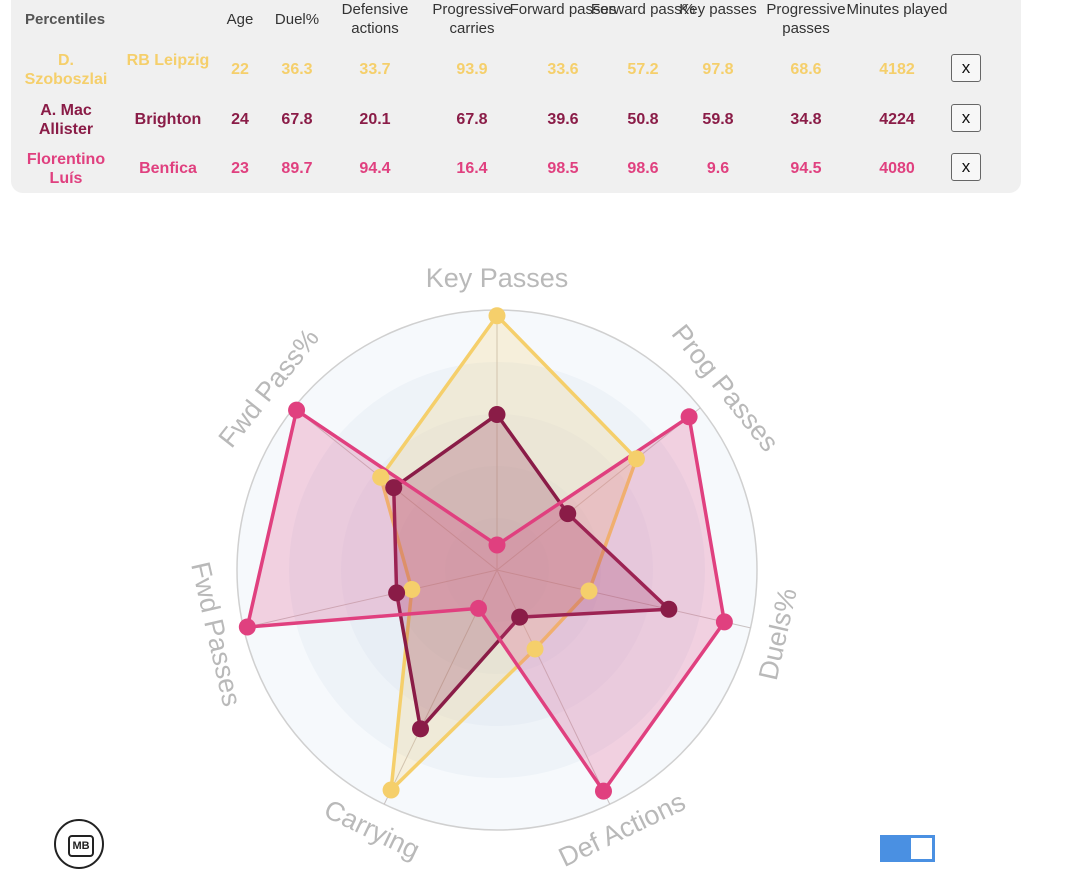 The height and width of the screenshot is (890, 1080). I want to click on cell-fwd-pass-pct: 50.8, so click(643, 119).